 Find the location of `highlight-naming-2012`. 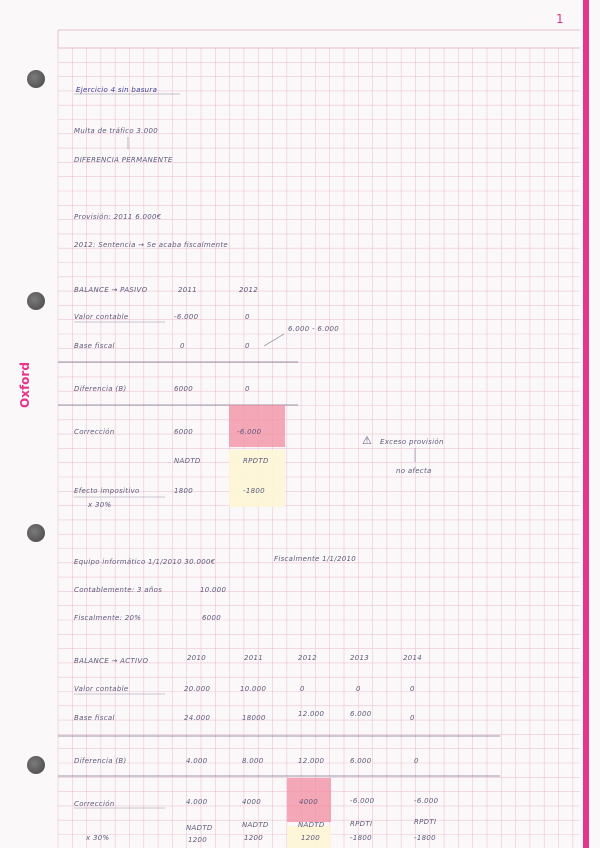

highlight-naming-2012 is located at coordinates (257, 478).